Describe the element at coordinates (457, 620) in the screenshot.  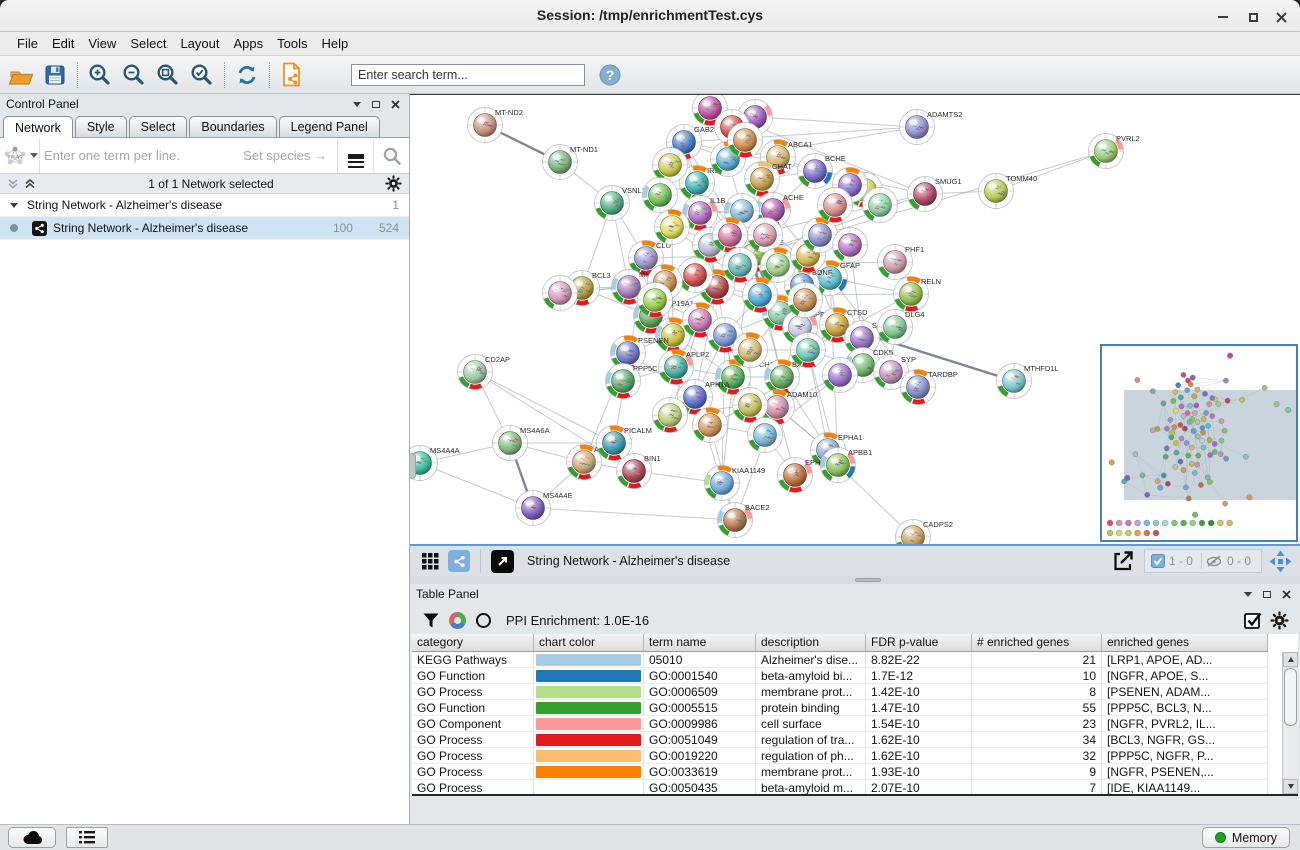
I see `chart-colors-button` at that location.